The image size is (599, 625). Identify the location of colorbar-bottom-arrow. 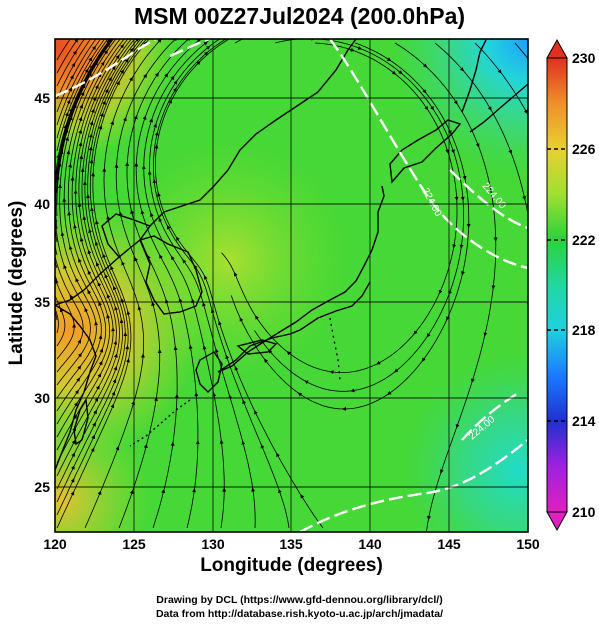
(557, 521).